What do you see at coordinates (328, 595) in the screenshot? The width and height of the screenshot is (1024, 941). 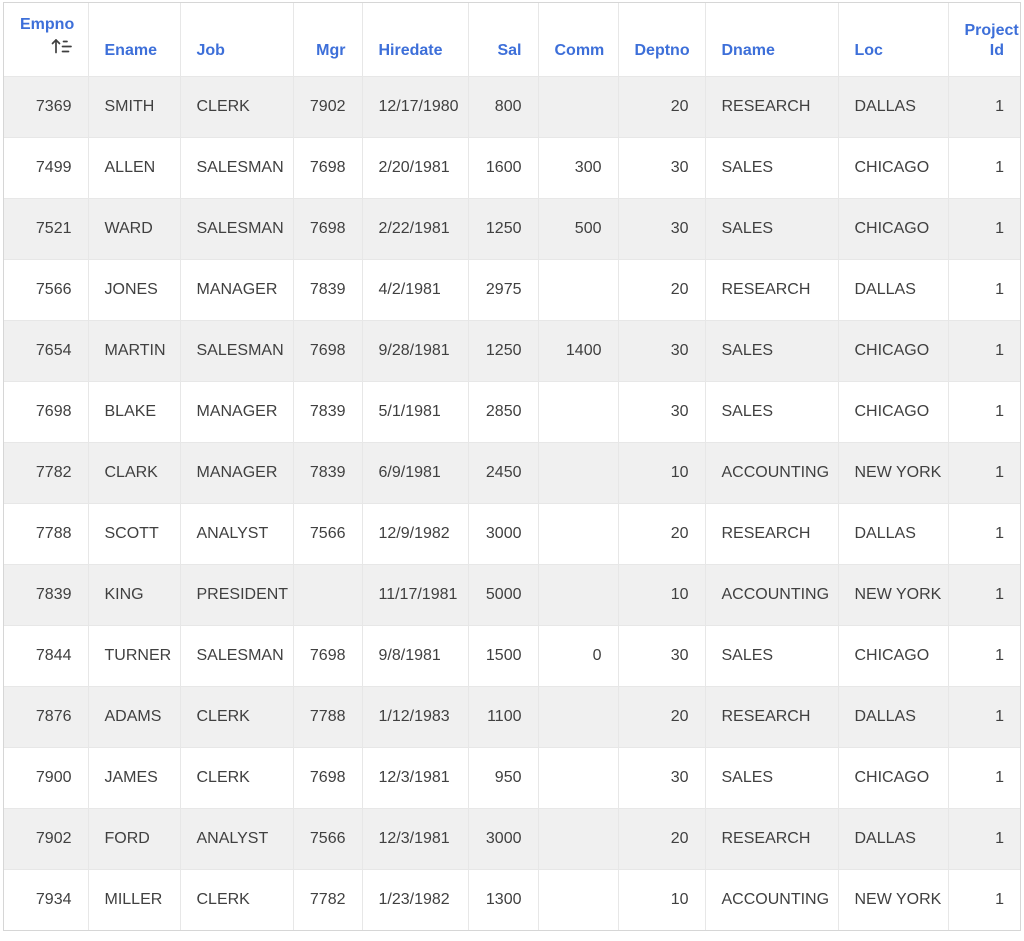 I see `cell-mgr` at bounding box center [328, 595].